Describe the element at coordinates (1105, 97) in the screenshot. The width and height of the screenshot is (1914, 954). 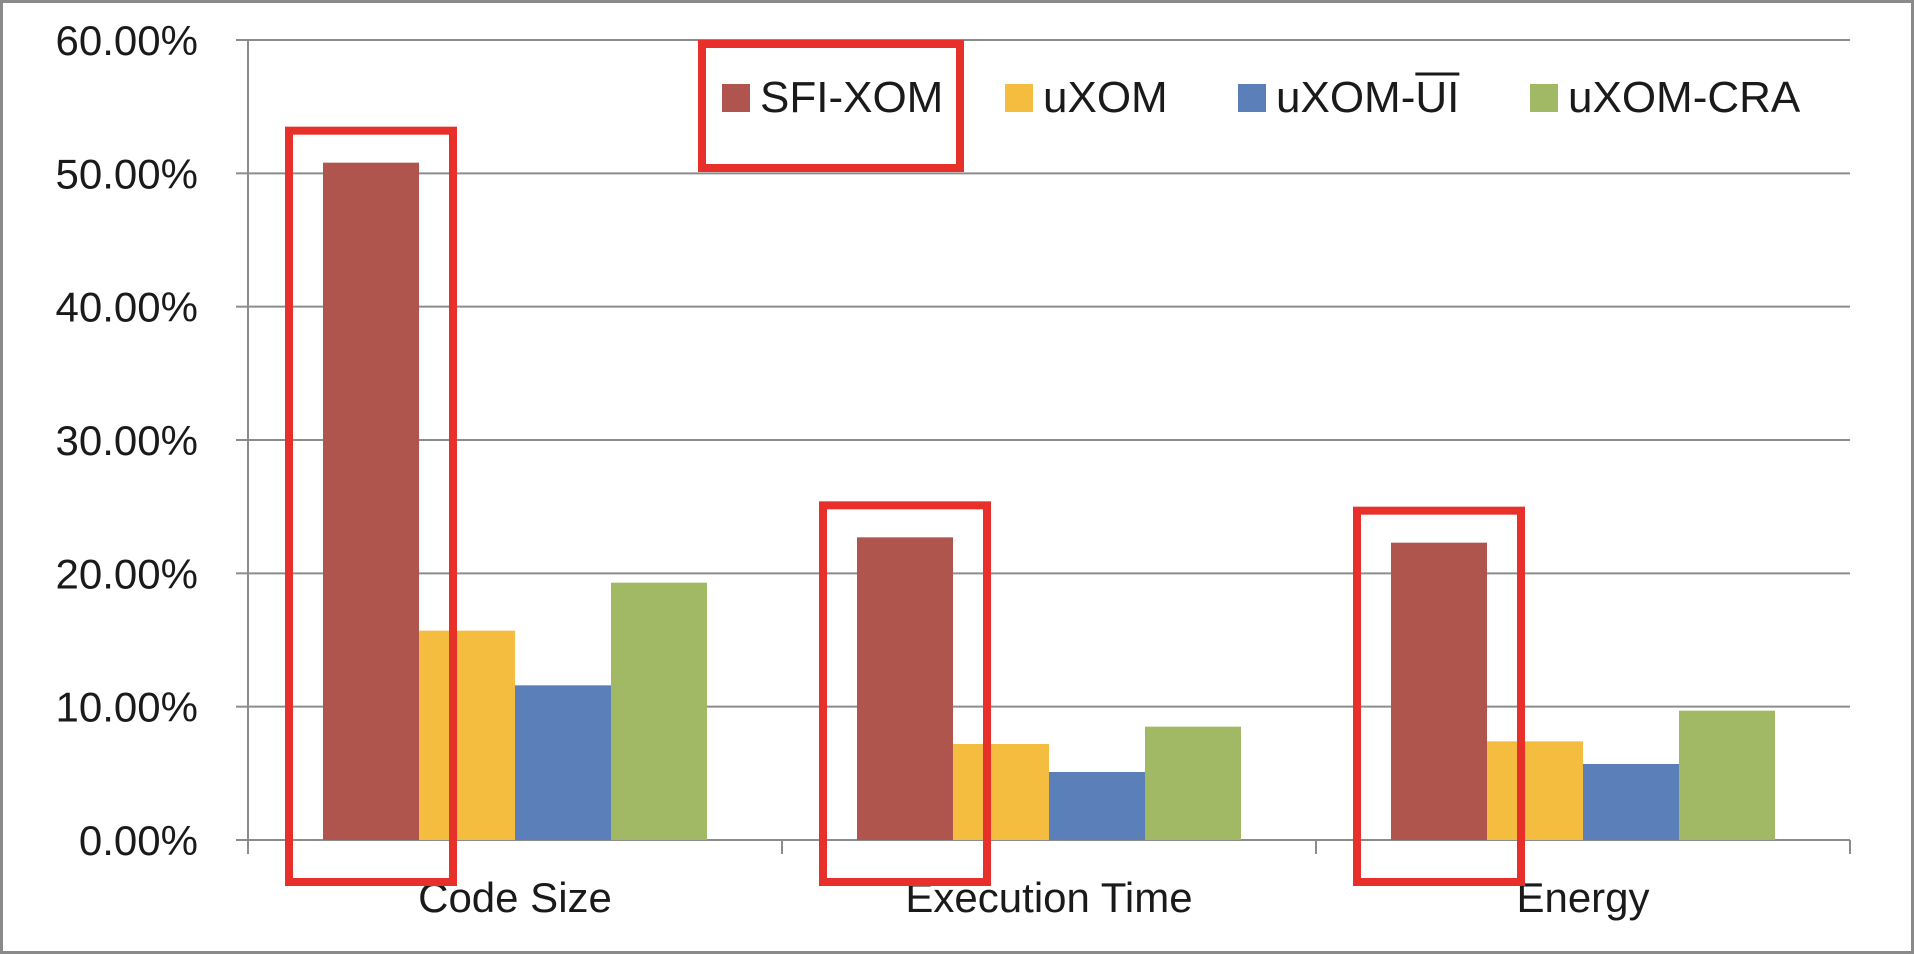
I see `legend-label: uXOM` at that location.